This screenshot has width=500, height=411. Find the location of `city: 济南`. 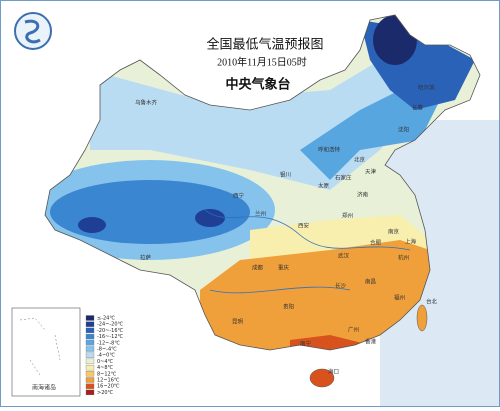

city: 济南 is located at coordinates (363, 195).